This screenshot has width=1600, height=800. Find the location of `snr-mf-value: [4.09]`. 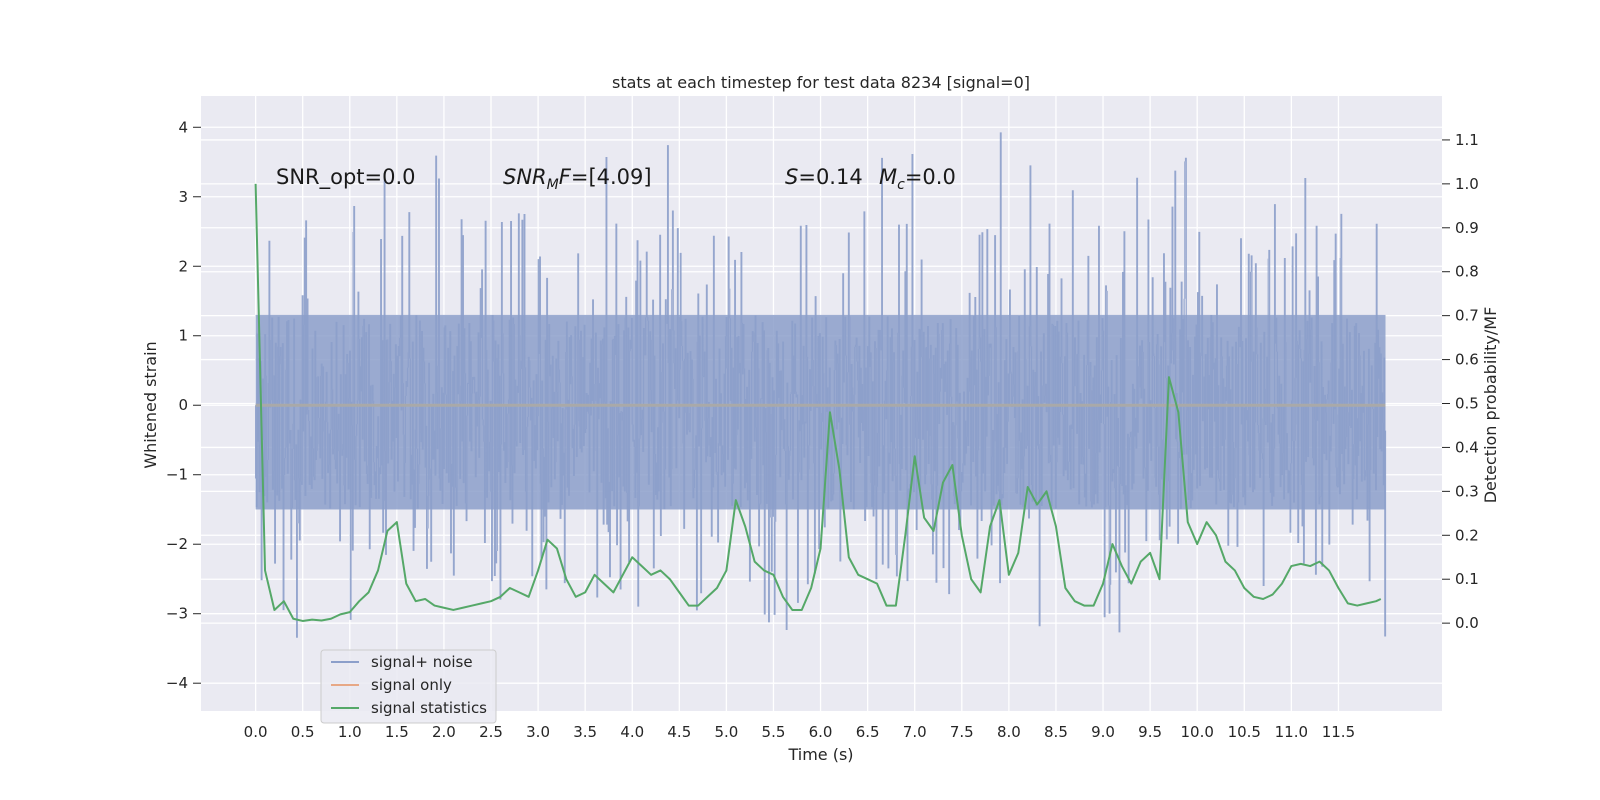

snr-mf-value: [4.09] is located at coordinates (619, 177).